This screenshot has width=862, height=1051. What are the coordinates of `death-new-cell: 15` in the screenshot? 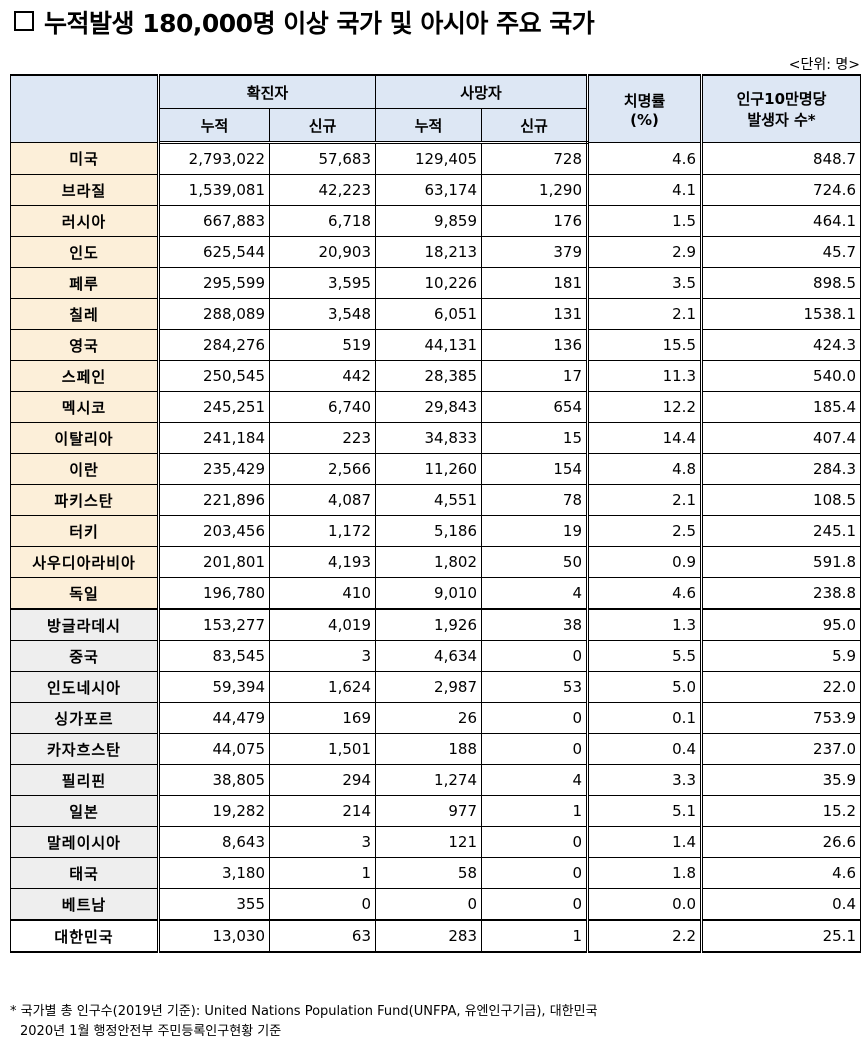 It's located at (535, 438).